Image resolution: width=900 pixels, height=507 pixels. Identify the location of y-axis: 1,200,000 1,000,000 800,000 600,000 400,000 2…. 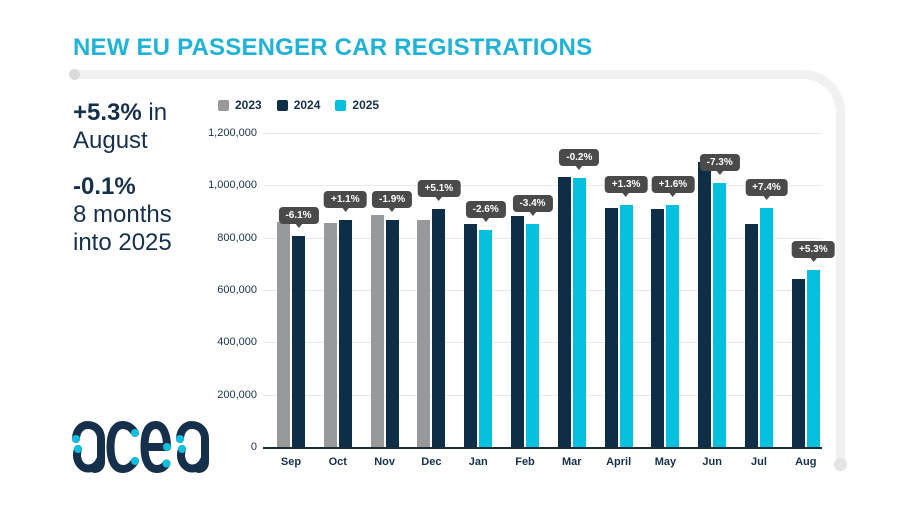
(221, 290).